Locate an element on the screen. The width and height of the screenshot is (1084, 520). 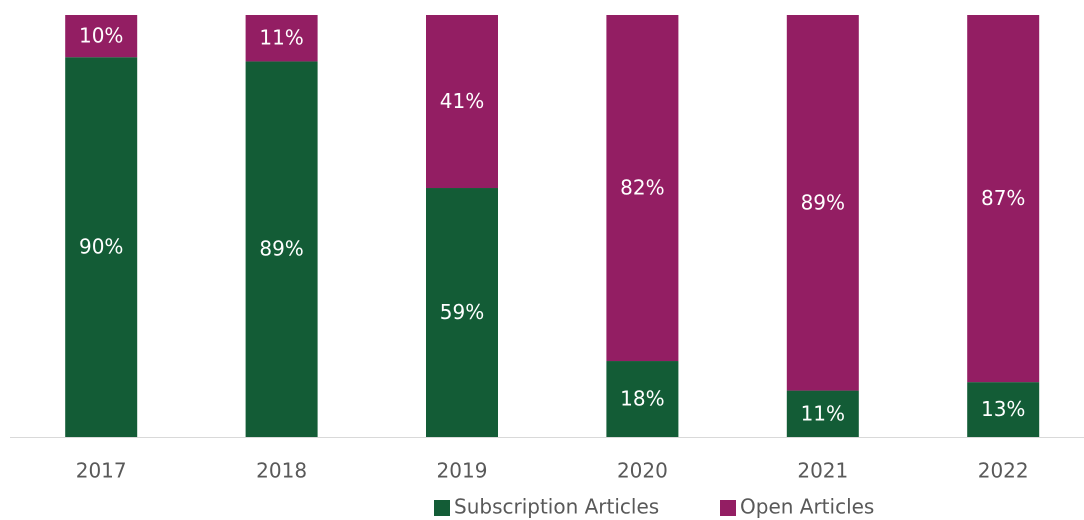
data-label: 59% is located at coordinates (462, 312).